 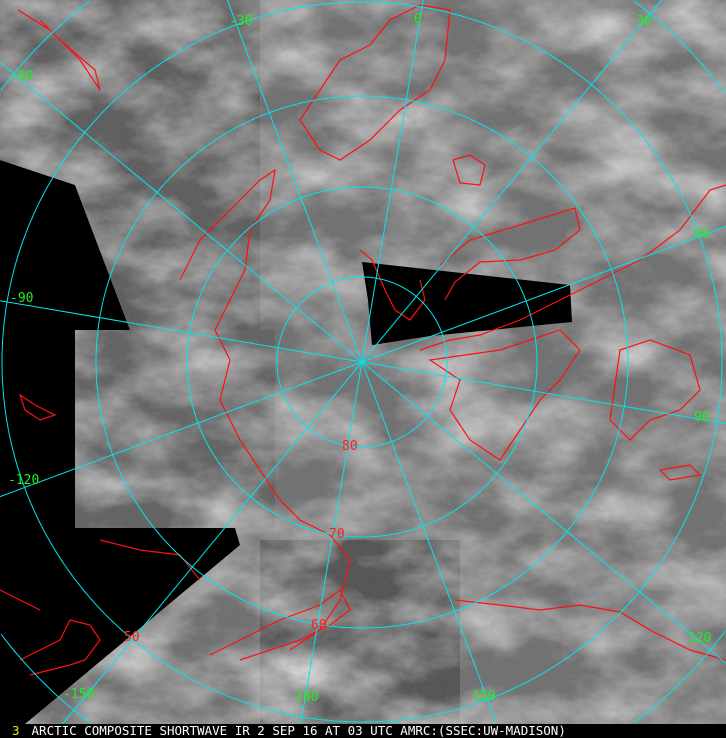 What do you see at coordinates (484, 696) in the screenshot?
I see `longitude-label-150: 150` at bounding box center [484, 696].